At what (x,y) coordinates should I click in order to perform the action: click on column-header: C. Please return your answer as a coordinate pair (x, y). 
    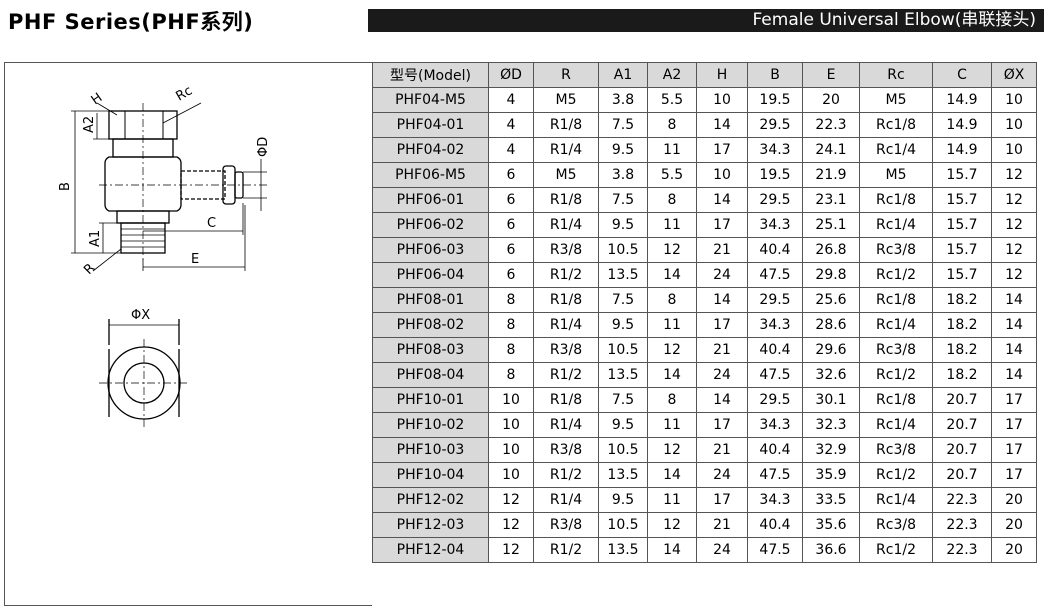
    Looking at the image, I should click on (962, 75).